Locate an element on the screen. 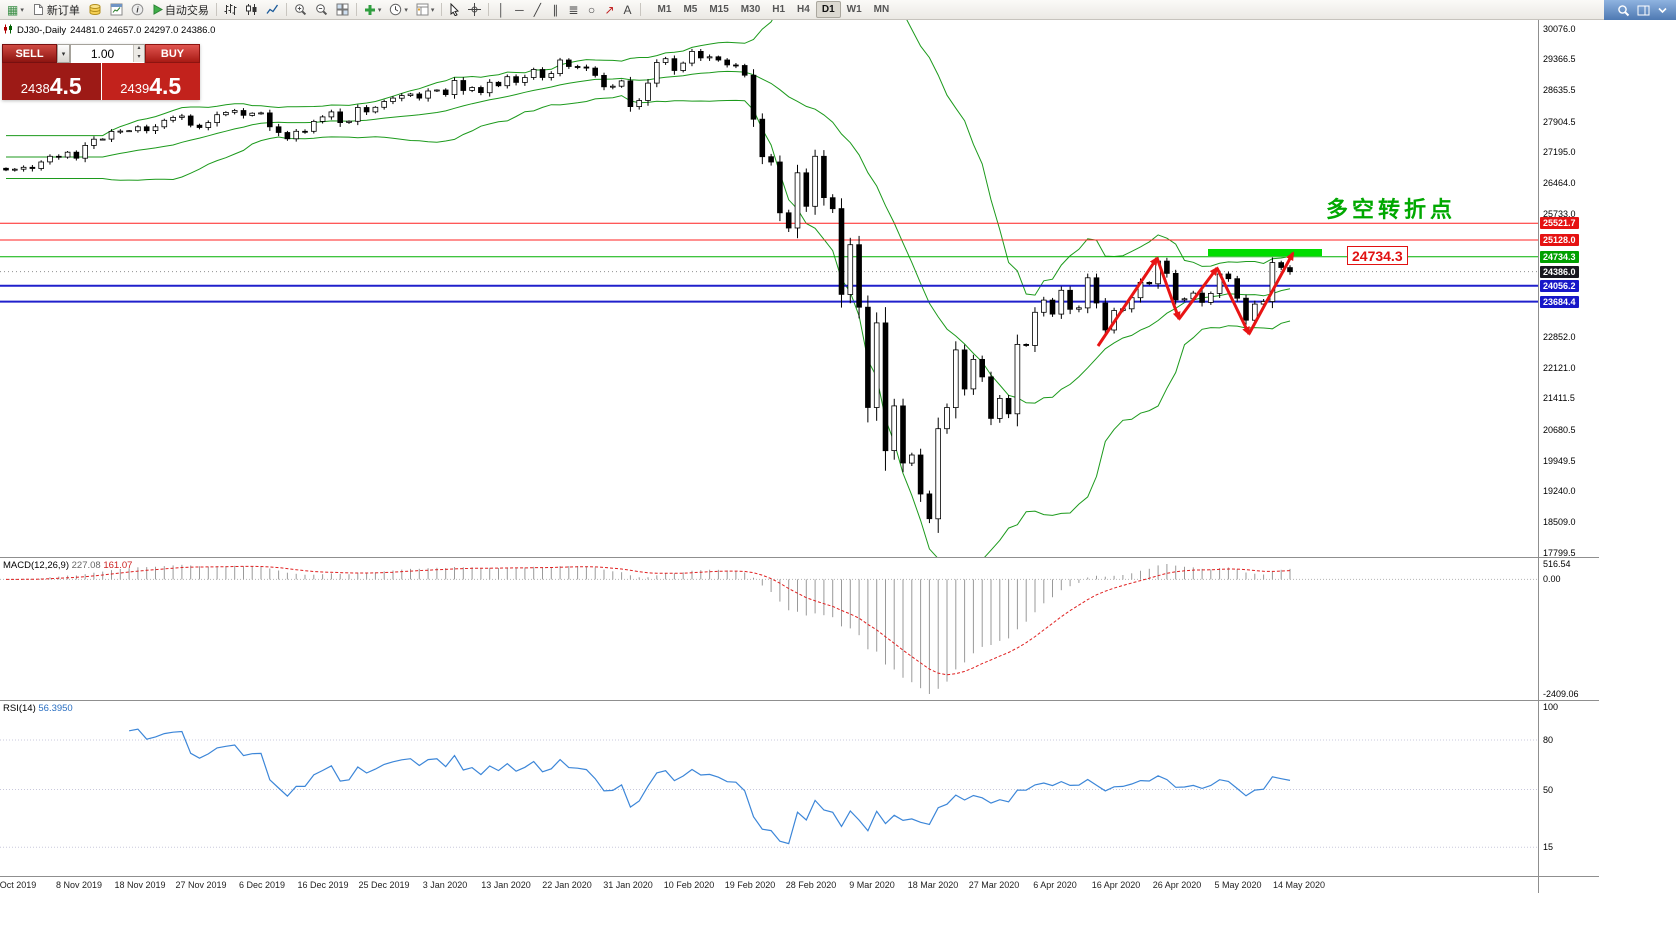 This screenshot has height=944, width=1676. fibonacci-button: ≣ is located at coordinates (573, 10).